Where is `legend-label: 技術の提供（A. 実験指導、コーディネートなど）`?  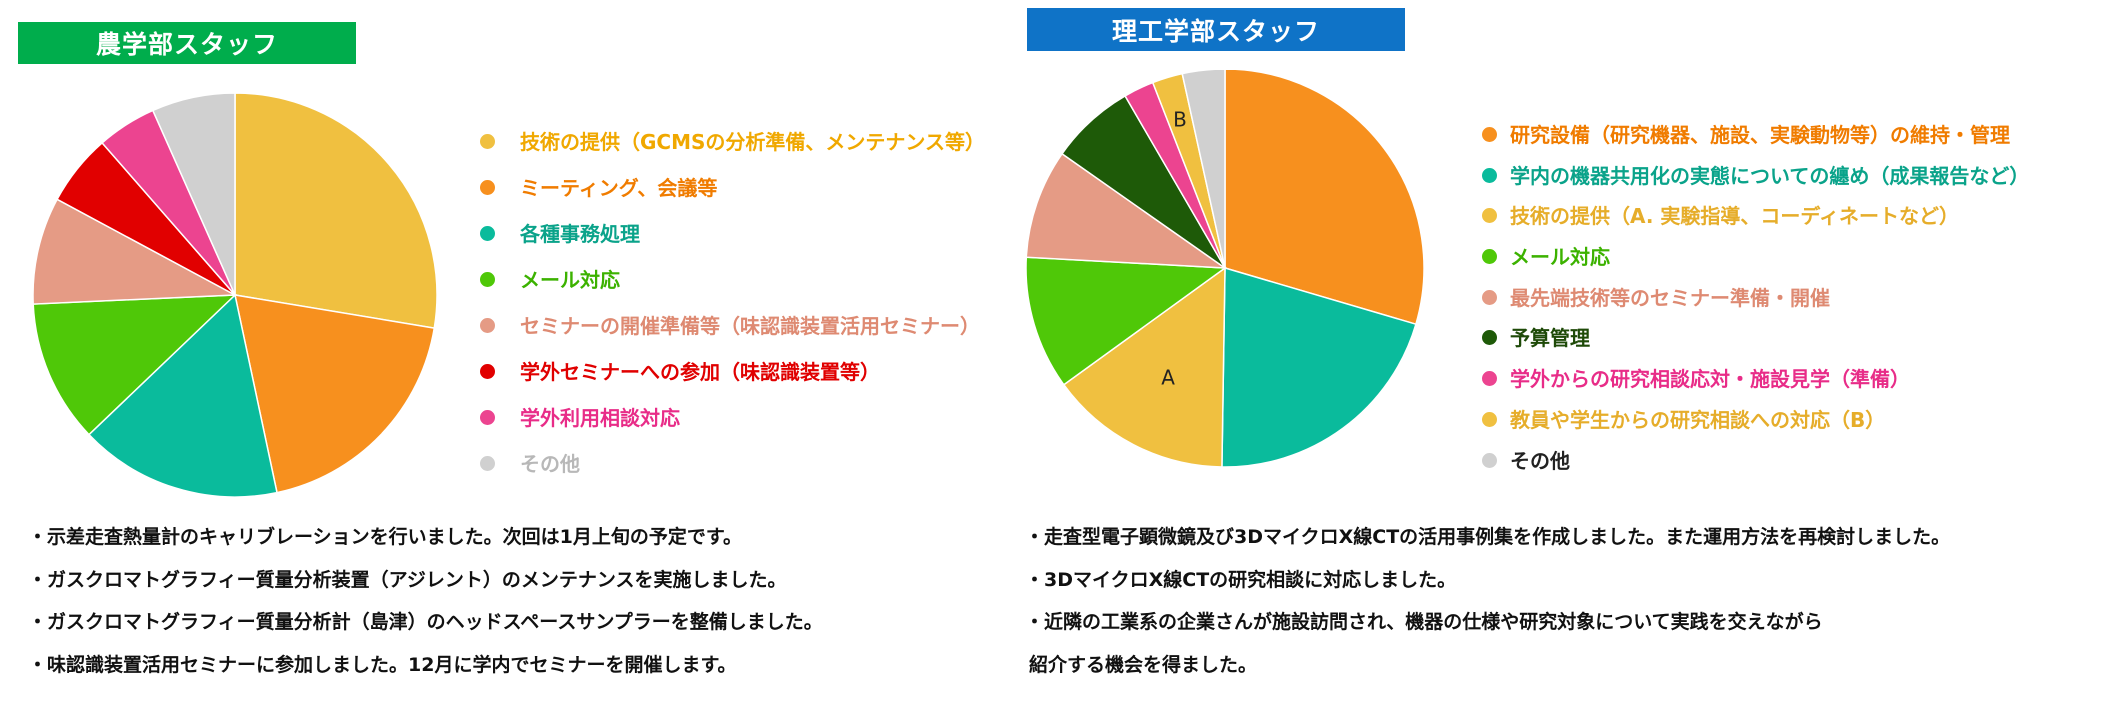 legend-label: 技術の提供（A. 実験指導、コーディネートなど） is located at coordinates (1735, 216).